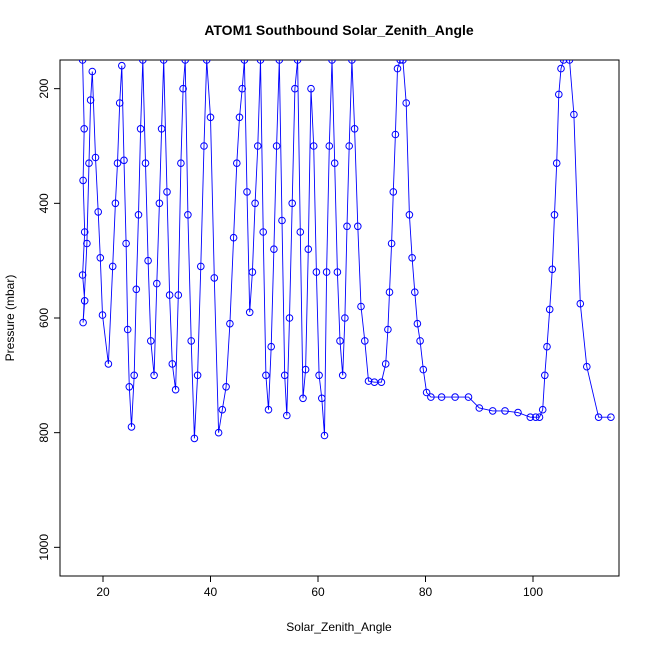 The image size is (650, 650). I want to click on x-axis-label: Solar_Zenith_Angle, so click(339, 627).